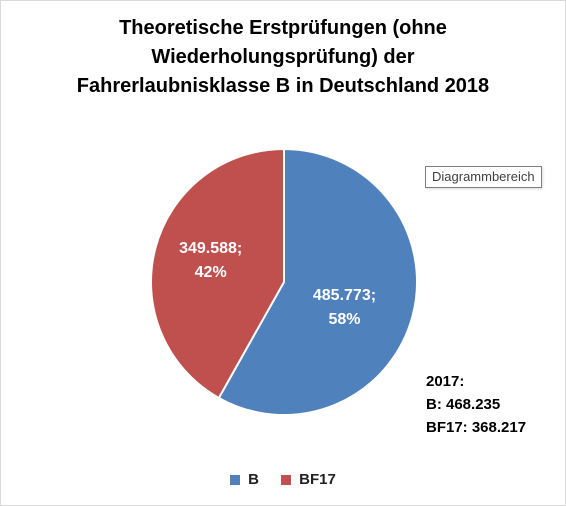  I want to click on legend-swatch-bf17, so click(286, 479).